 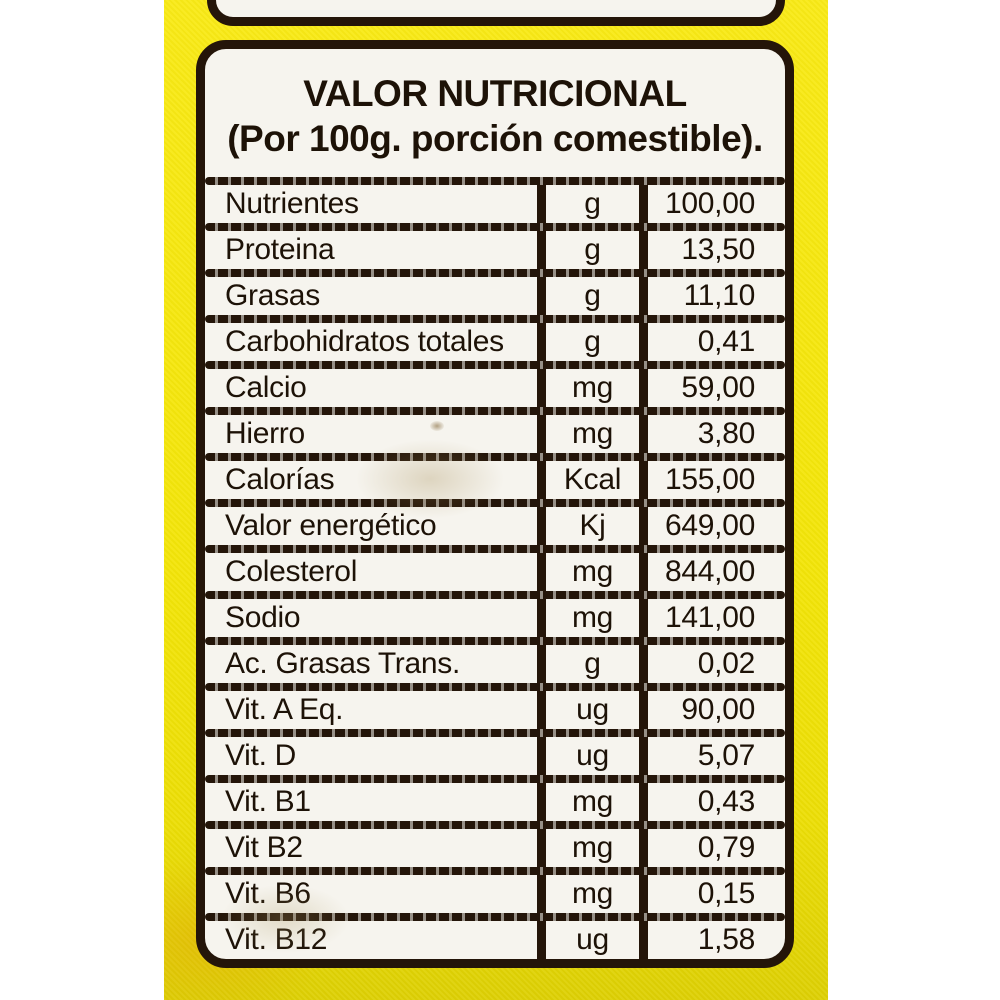 What do you see at coordinates (726, 341) in the screenshot?
I see `nutrient-value: 0,41` at bounding box center [726, 341].